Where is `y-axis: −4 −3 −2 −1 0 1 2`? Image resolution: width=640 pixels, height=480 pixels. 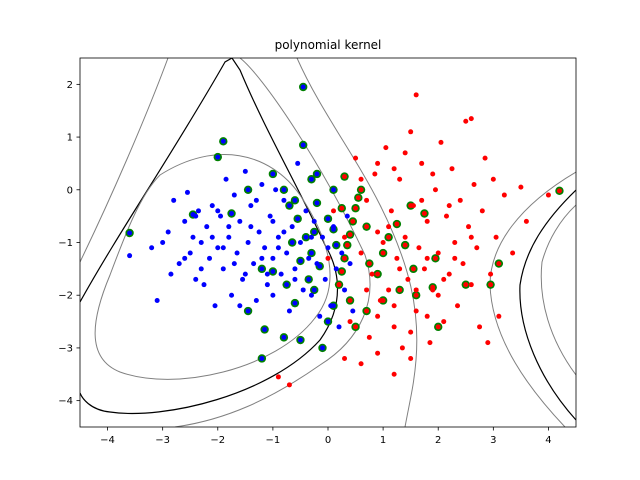
y-axis: −4 −3 −2 −1 0 1 2 is located at coordinates (69, 243).